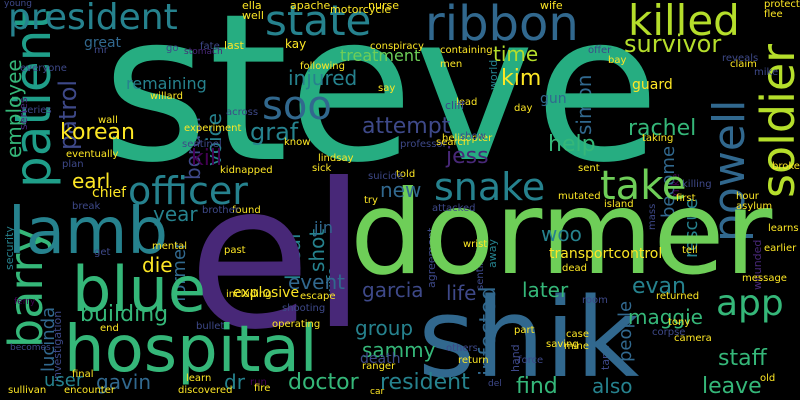  I want to click on word-also: leave, so click(732, 386).